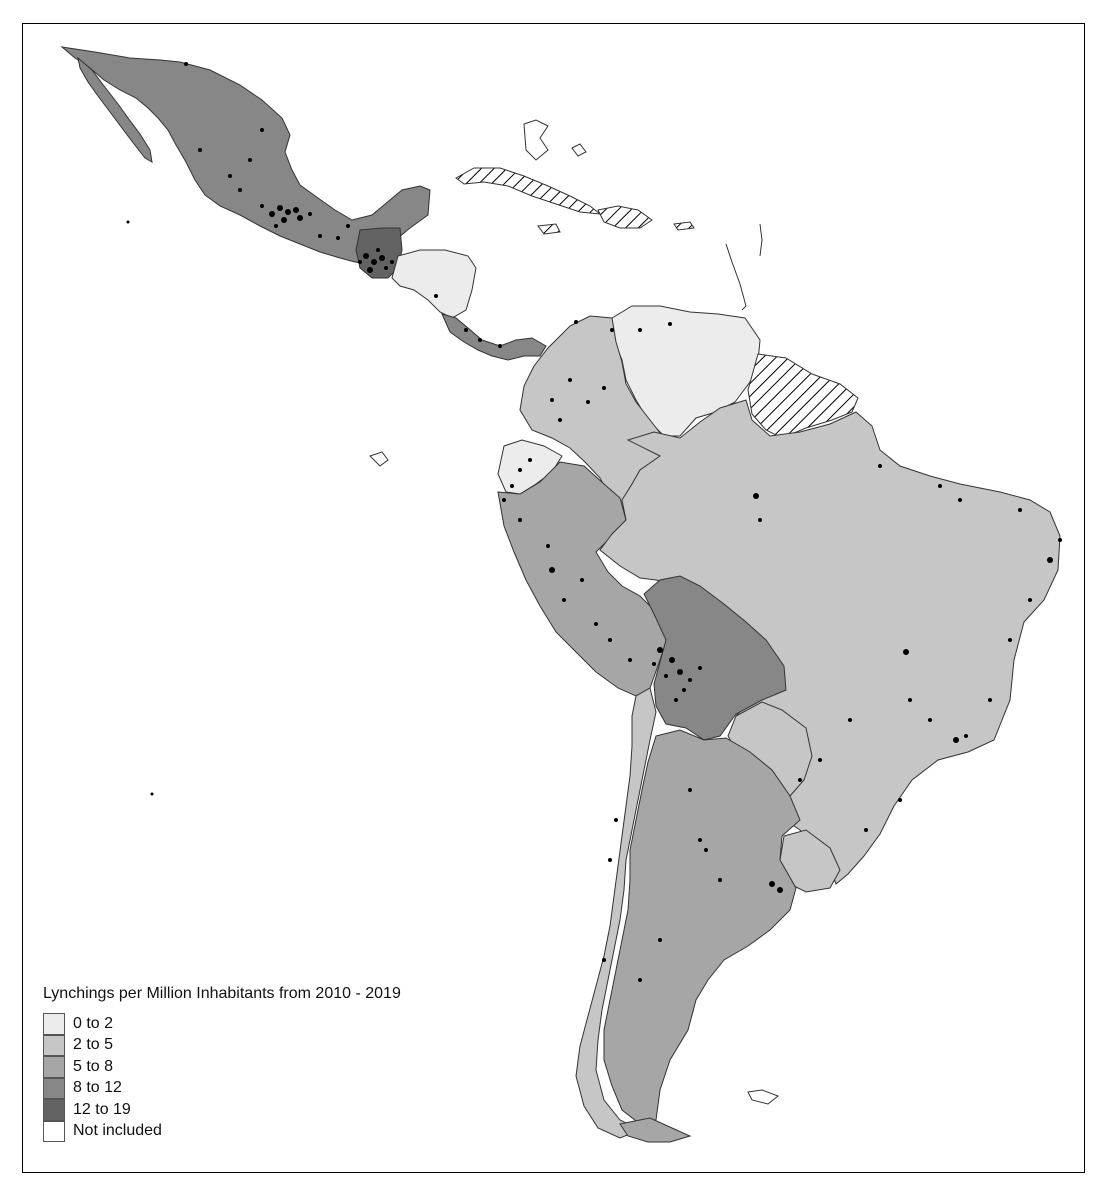 This screenshot has height=1200, width=1109. Describe the element at coordinates (494, 337) in the screenshot. I see `country-costa-rica-panama` at that location.